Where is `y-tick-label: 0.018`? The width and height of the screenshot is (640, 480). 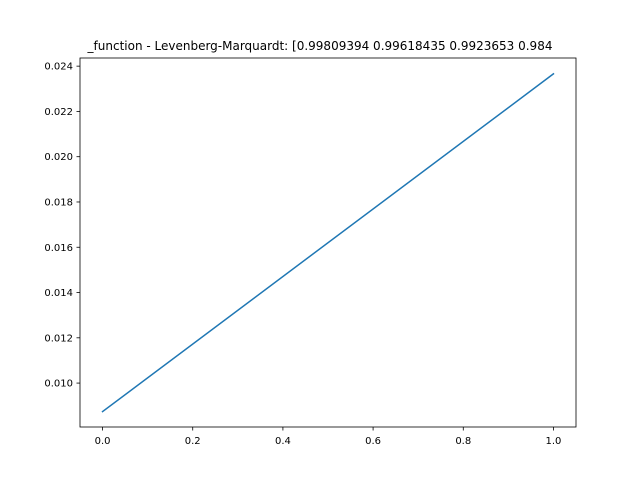
y-tick-label: 0.018 is located at coordinates (58, 202).